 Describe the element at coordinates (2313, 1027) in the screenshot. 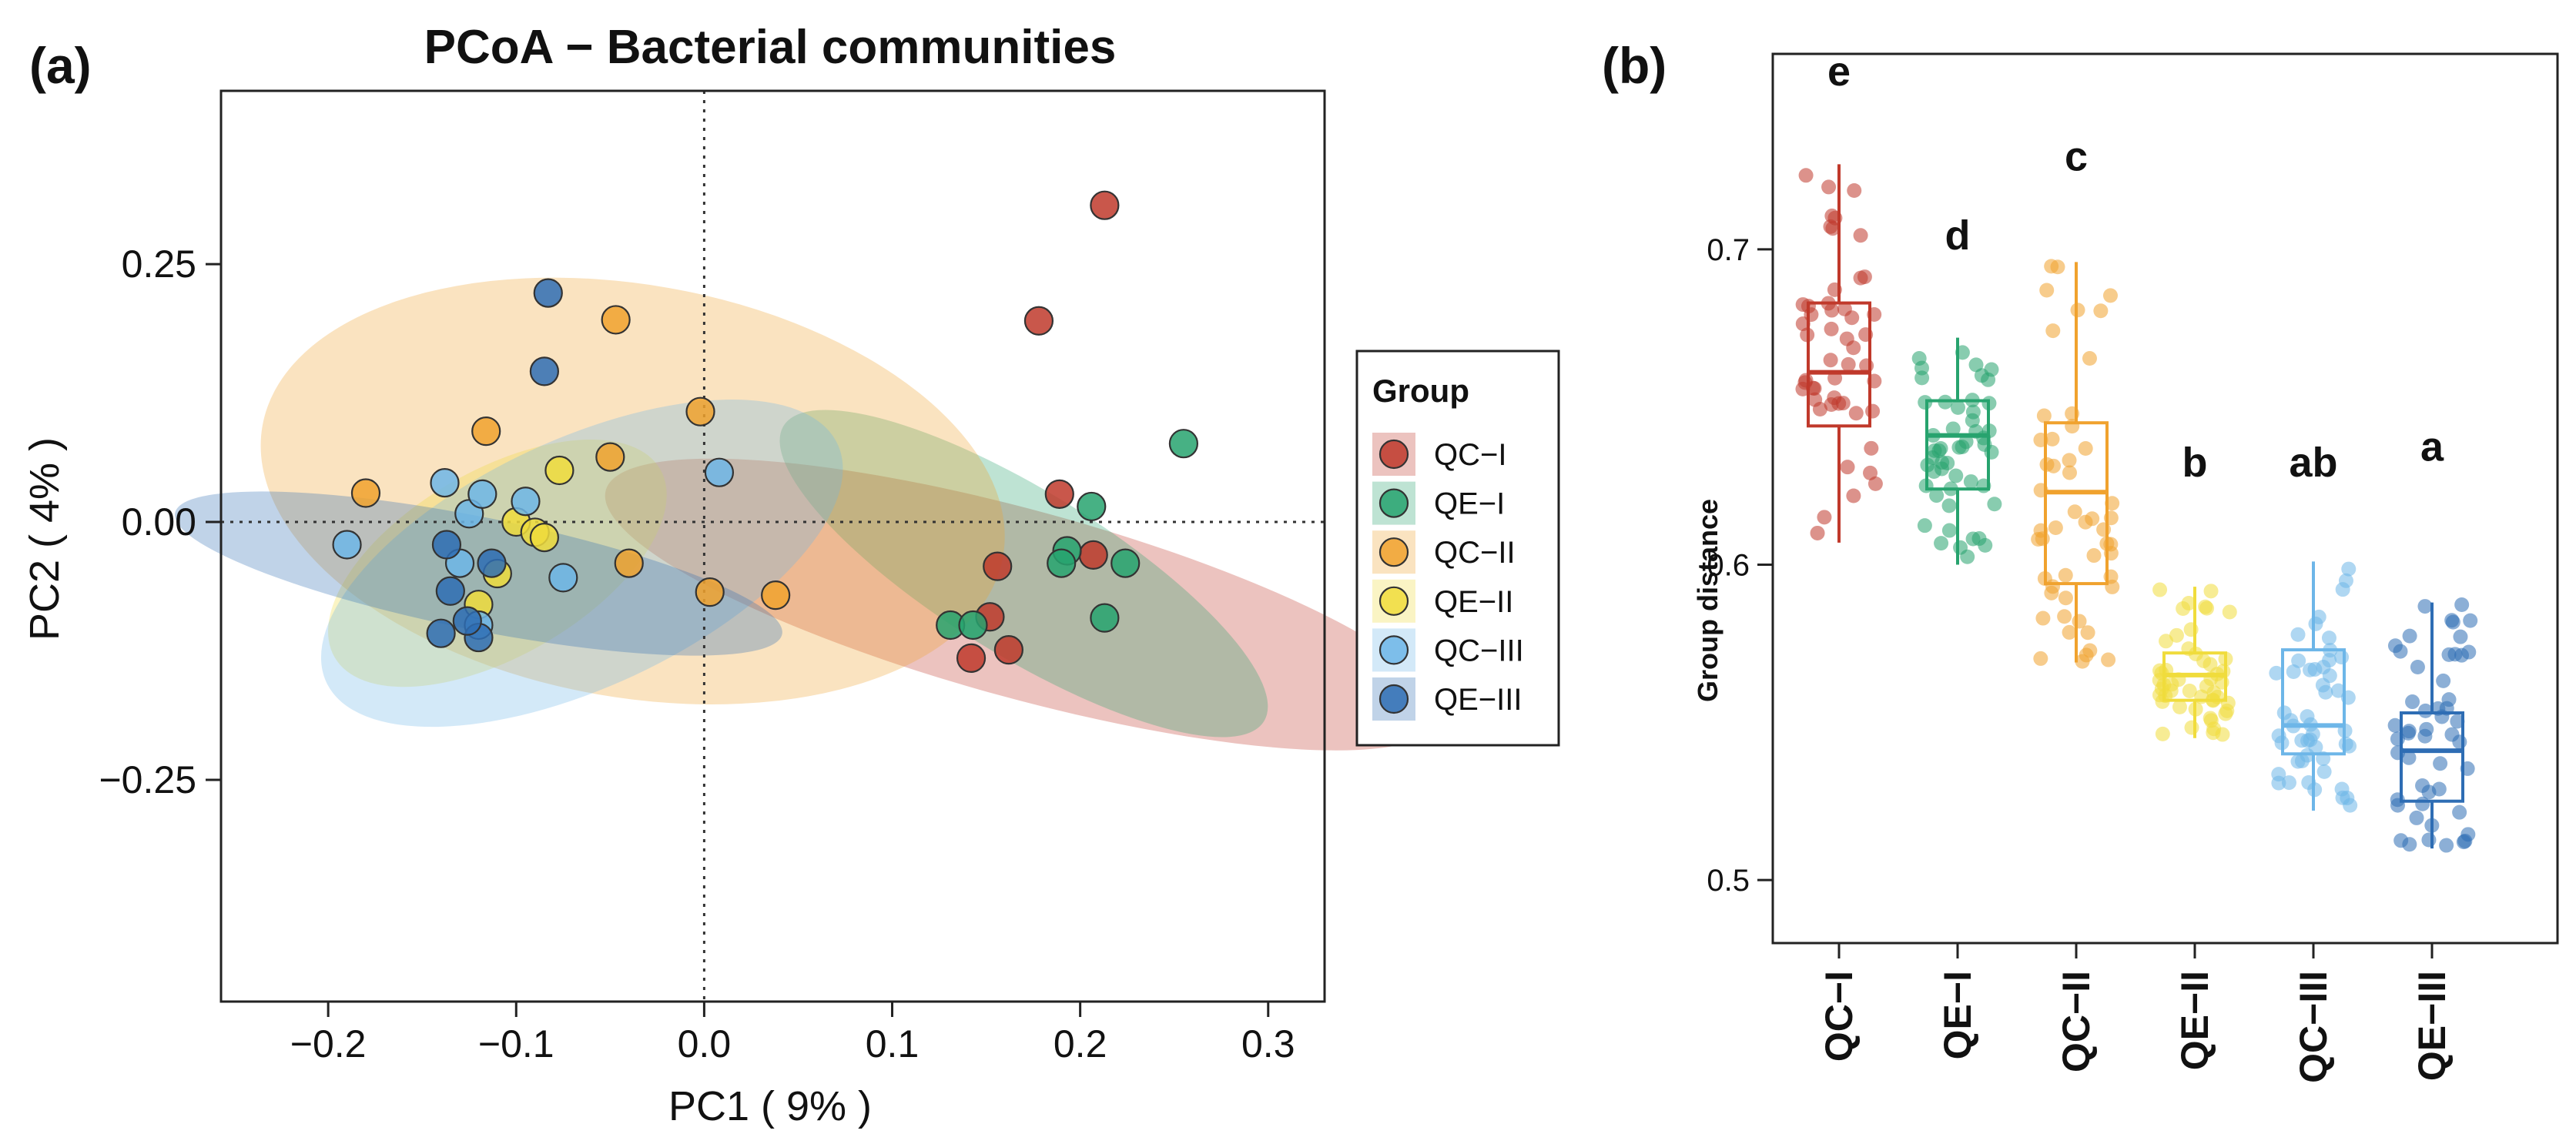

I see `box-x-tick-label: QC−III` at that location.